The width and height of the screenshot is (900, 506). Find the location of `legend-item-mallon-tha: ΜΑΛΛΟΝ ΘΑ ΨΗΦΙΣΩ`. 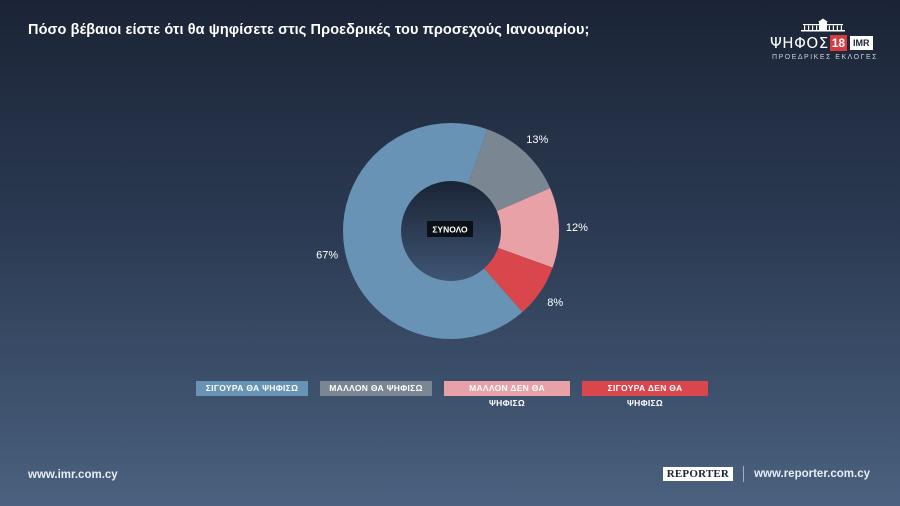

legend-item-mallon-tha: ΜΑΛΛΟΝ ΘΑ ΨΗΦΙΣΩ is located at coordinates (376, 388).